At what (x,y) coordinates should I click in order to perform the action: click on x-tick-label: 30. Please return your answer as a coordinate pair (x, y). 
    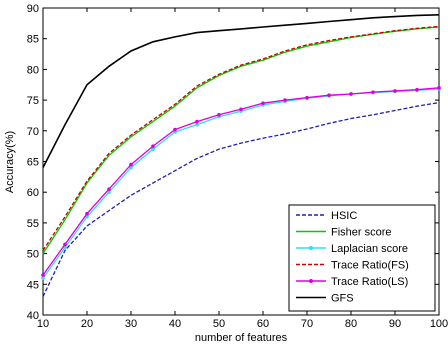
    Looking at the image, I should click on (131, 324).